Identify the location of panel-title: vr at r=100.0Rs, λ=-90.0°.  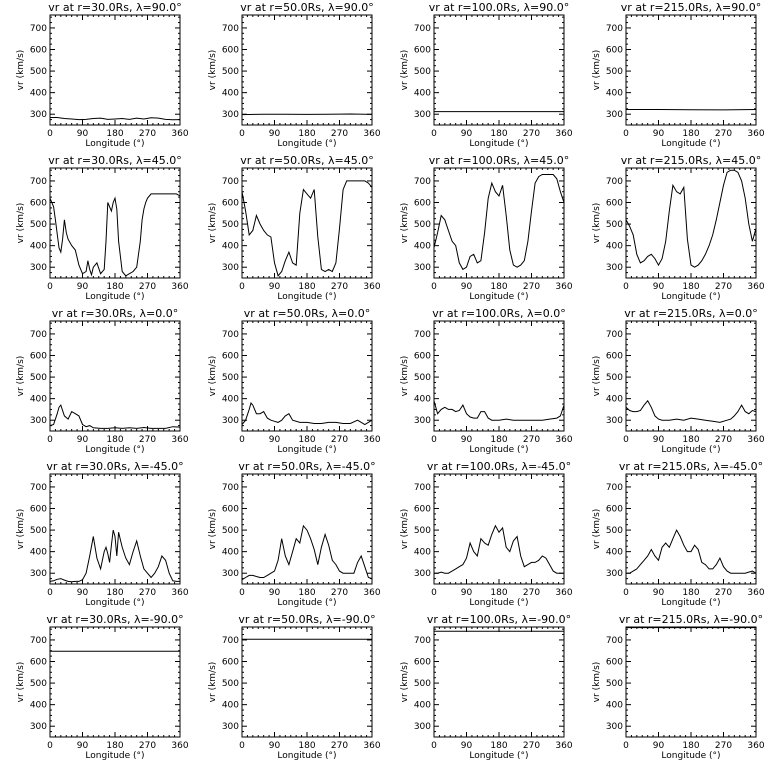
(499, 619).